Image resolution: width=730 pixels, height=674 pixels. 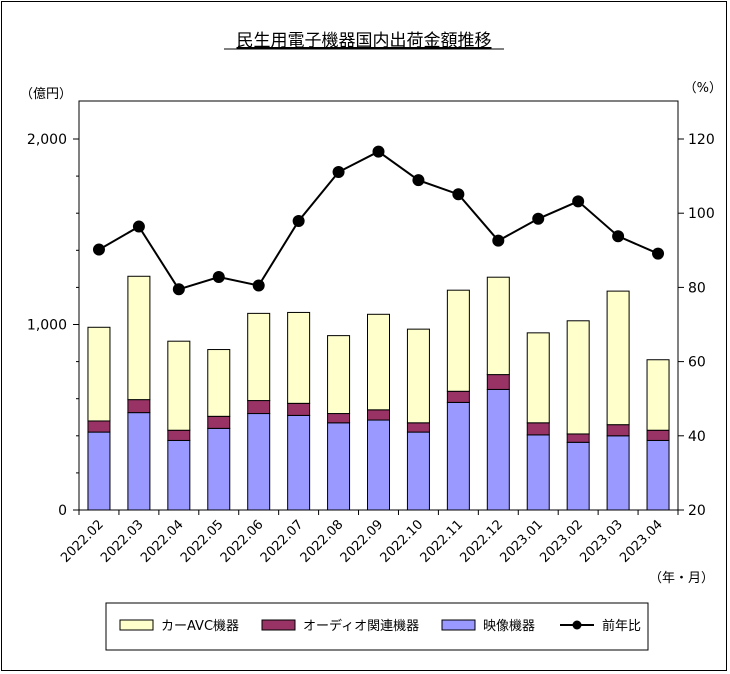 What do you see at coordinates (509, 626) in the screenshot?
I see `legend-label-video: 映像機器` at bounding box center [509, 626].